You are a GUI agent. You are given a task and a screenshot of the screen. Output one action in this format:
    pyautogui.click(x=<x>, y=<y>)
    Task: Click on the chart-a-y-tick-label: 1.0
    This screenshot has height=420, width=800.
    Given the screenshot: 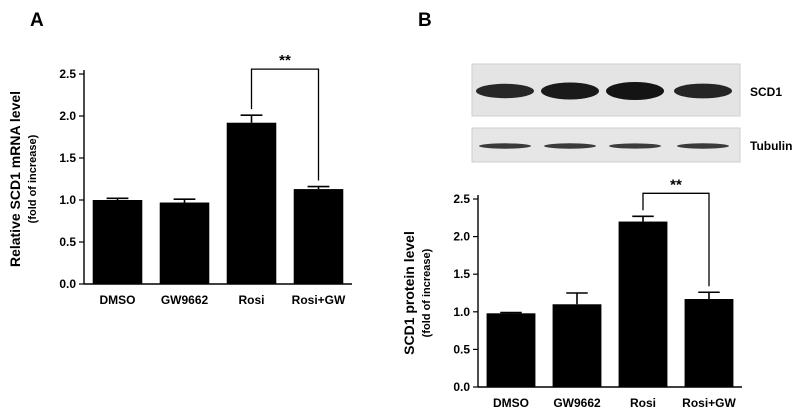 What is the action you would take?
    pyautogui.click(x=67, y=200)
    